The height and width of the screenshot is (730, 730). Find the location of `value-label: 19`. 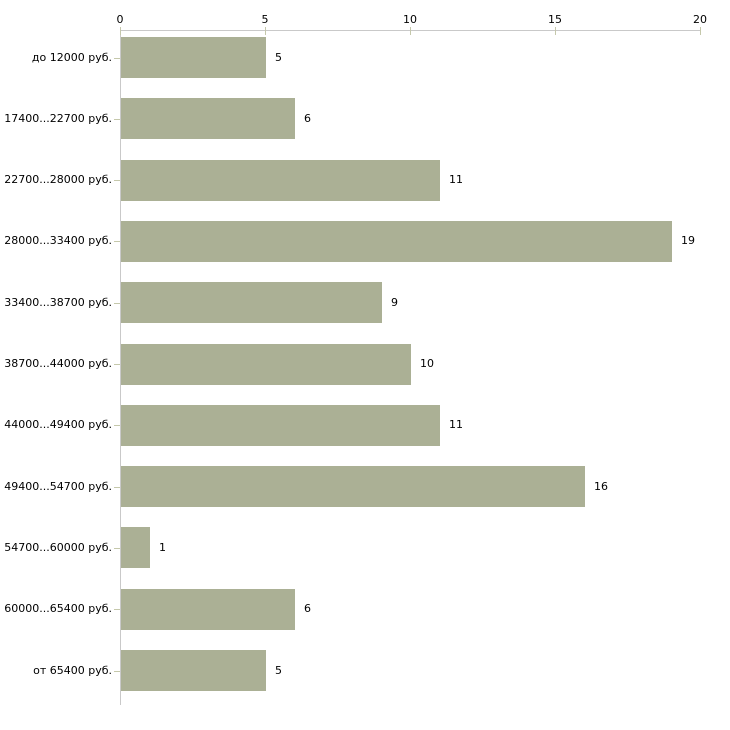

value-label: 19 is located at coordinates (688, 241).